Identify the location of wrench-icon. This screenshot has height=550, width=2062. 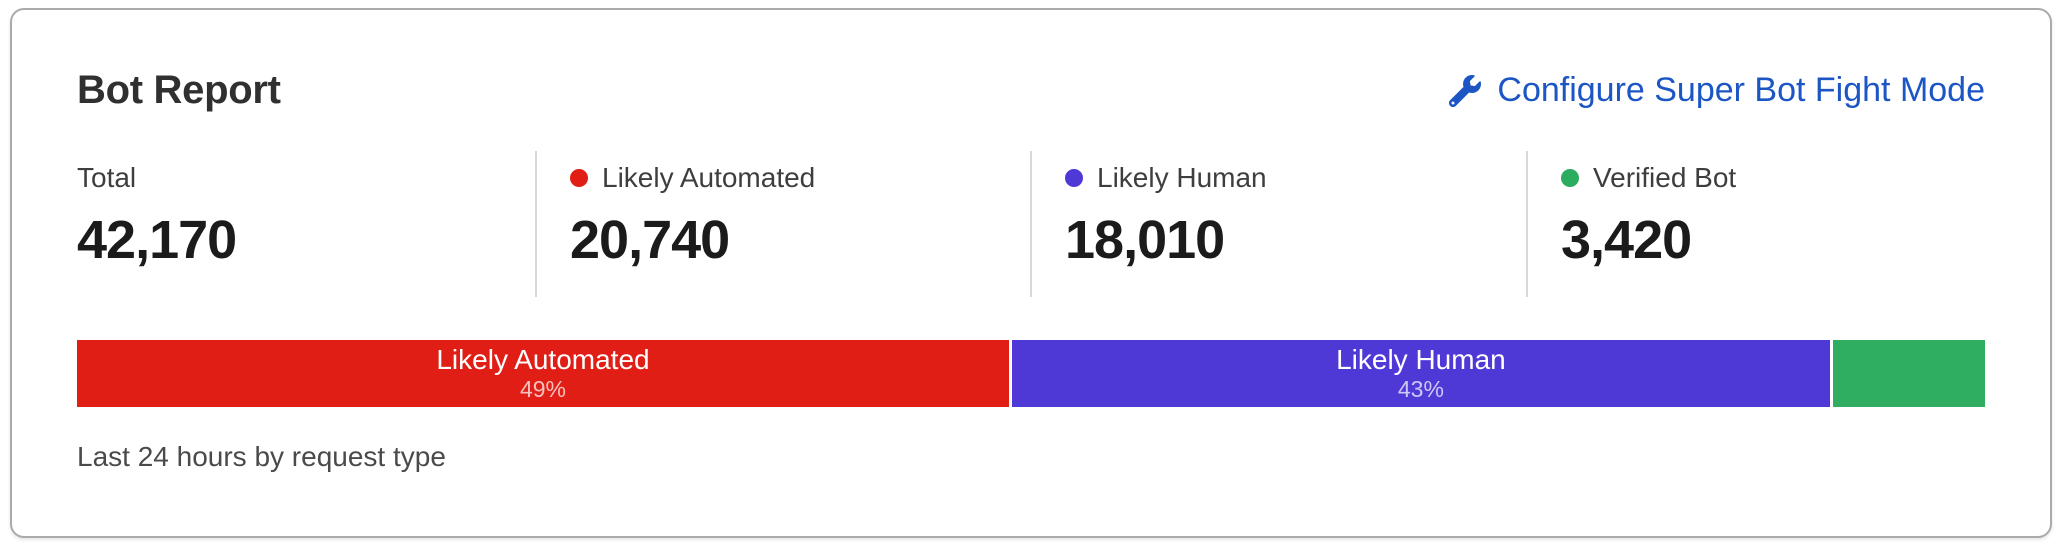
(1465, 90).